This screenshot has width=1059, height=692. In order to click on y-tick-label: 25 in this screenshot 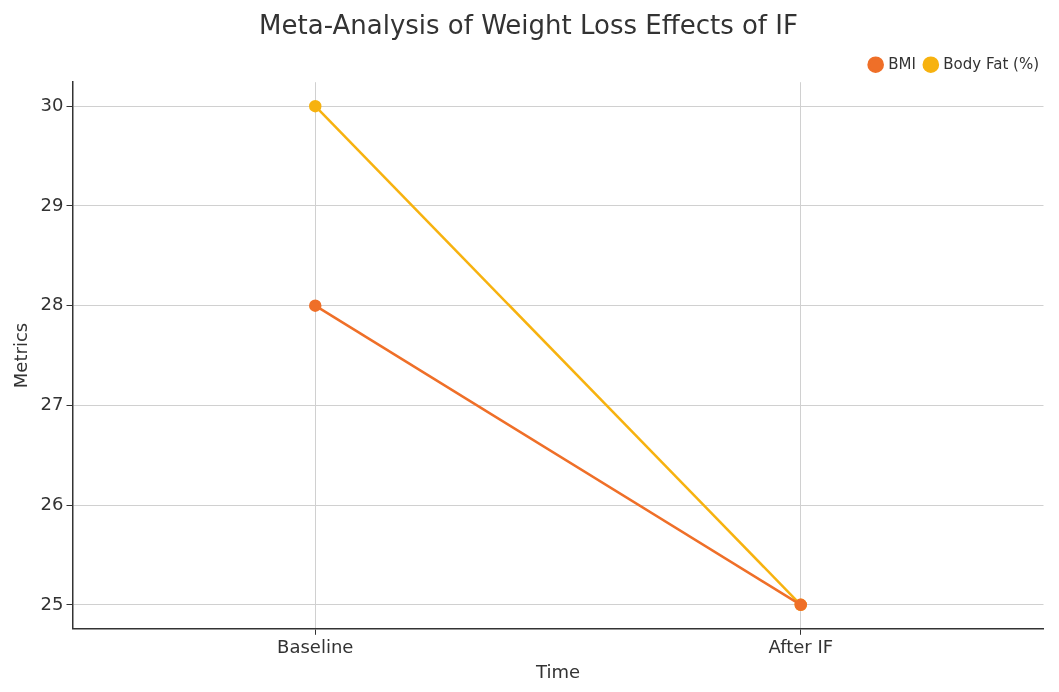, I will do `click(52, 603)`.